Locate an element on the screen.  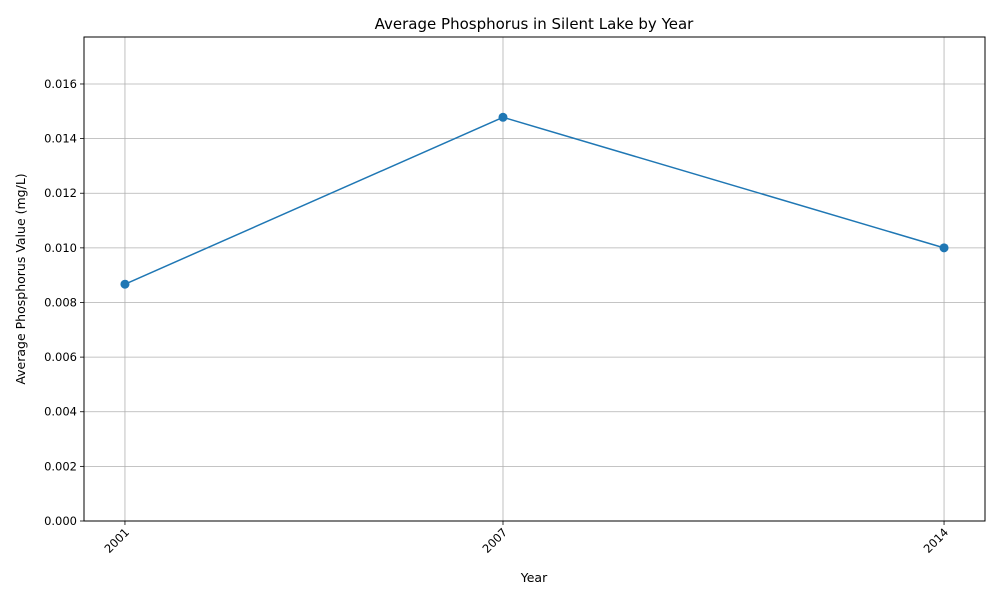
y-tick-label: 0.012 is located at coordinates (60, 193).